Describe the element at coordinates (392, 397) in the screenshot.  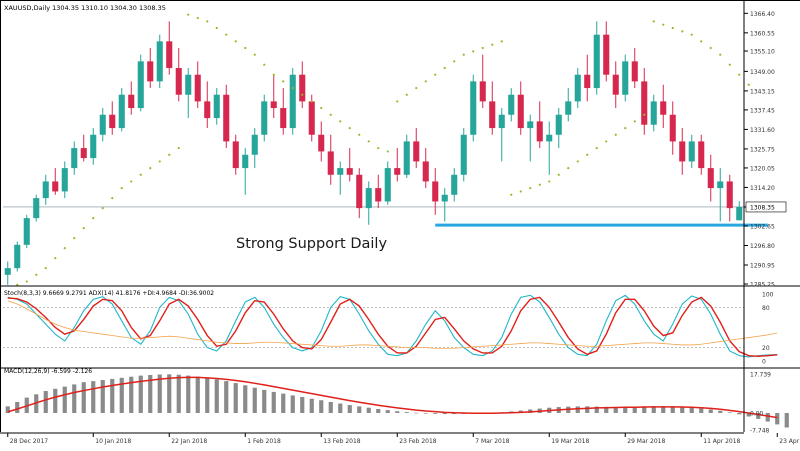
I see `macd-signal-line` at that location.